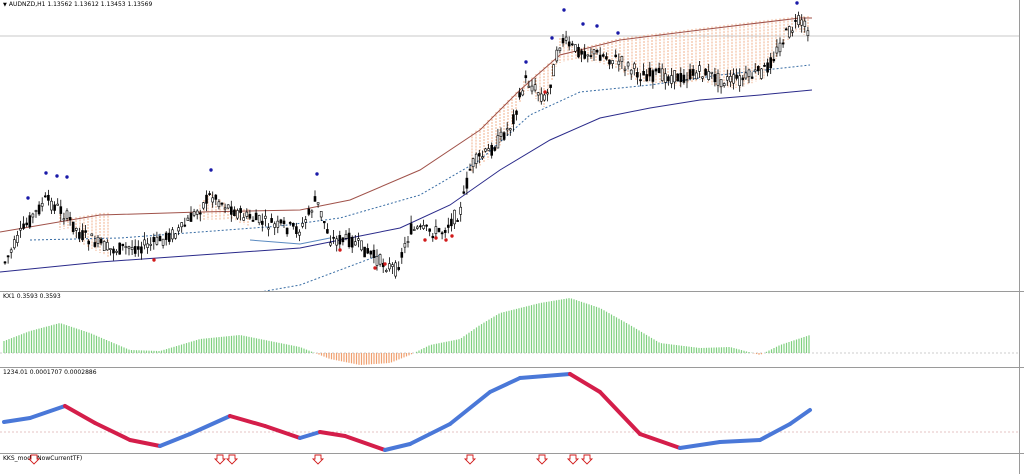 This screenshot has height=474, width=1024. I want to click on oscillator-label: 1234.01 0.0001707 0.0002886, so click(50, 372).